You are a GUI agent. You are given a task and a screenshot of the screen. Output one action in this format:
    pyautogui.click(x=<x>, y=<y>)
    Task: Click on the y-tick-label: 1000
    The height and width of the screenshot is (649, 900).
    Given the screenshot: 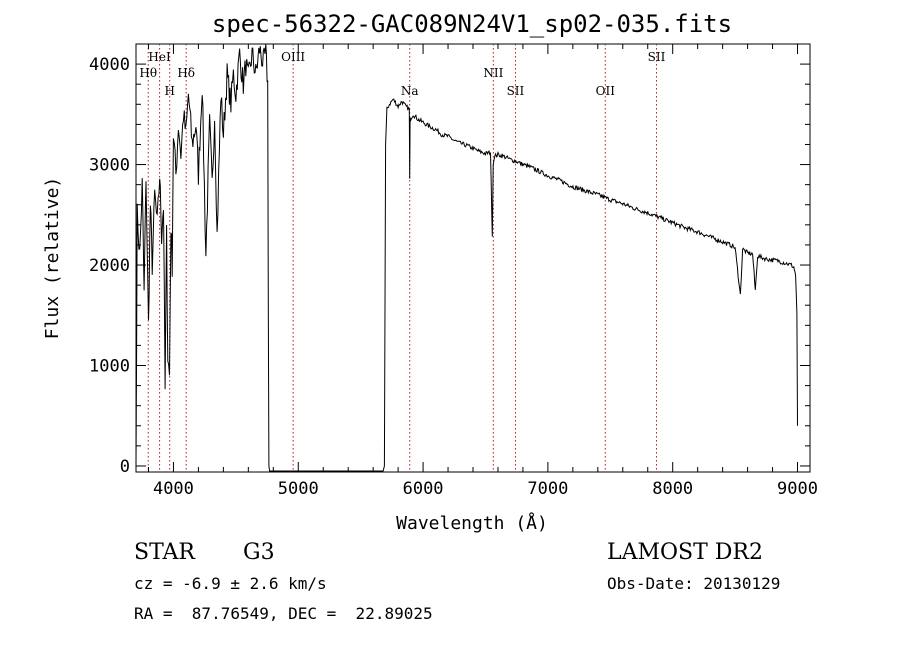 What is the action you would take?
    pyautogui.click(x=109, y=367)
    